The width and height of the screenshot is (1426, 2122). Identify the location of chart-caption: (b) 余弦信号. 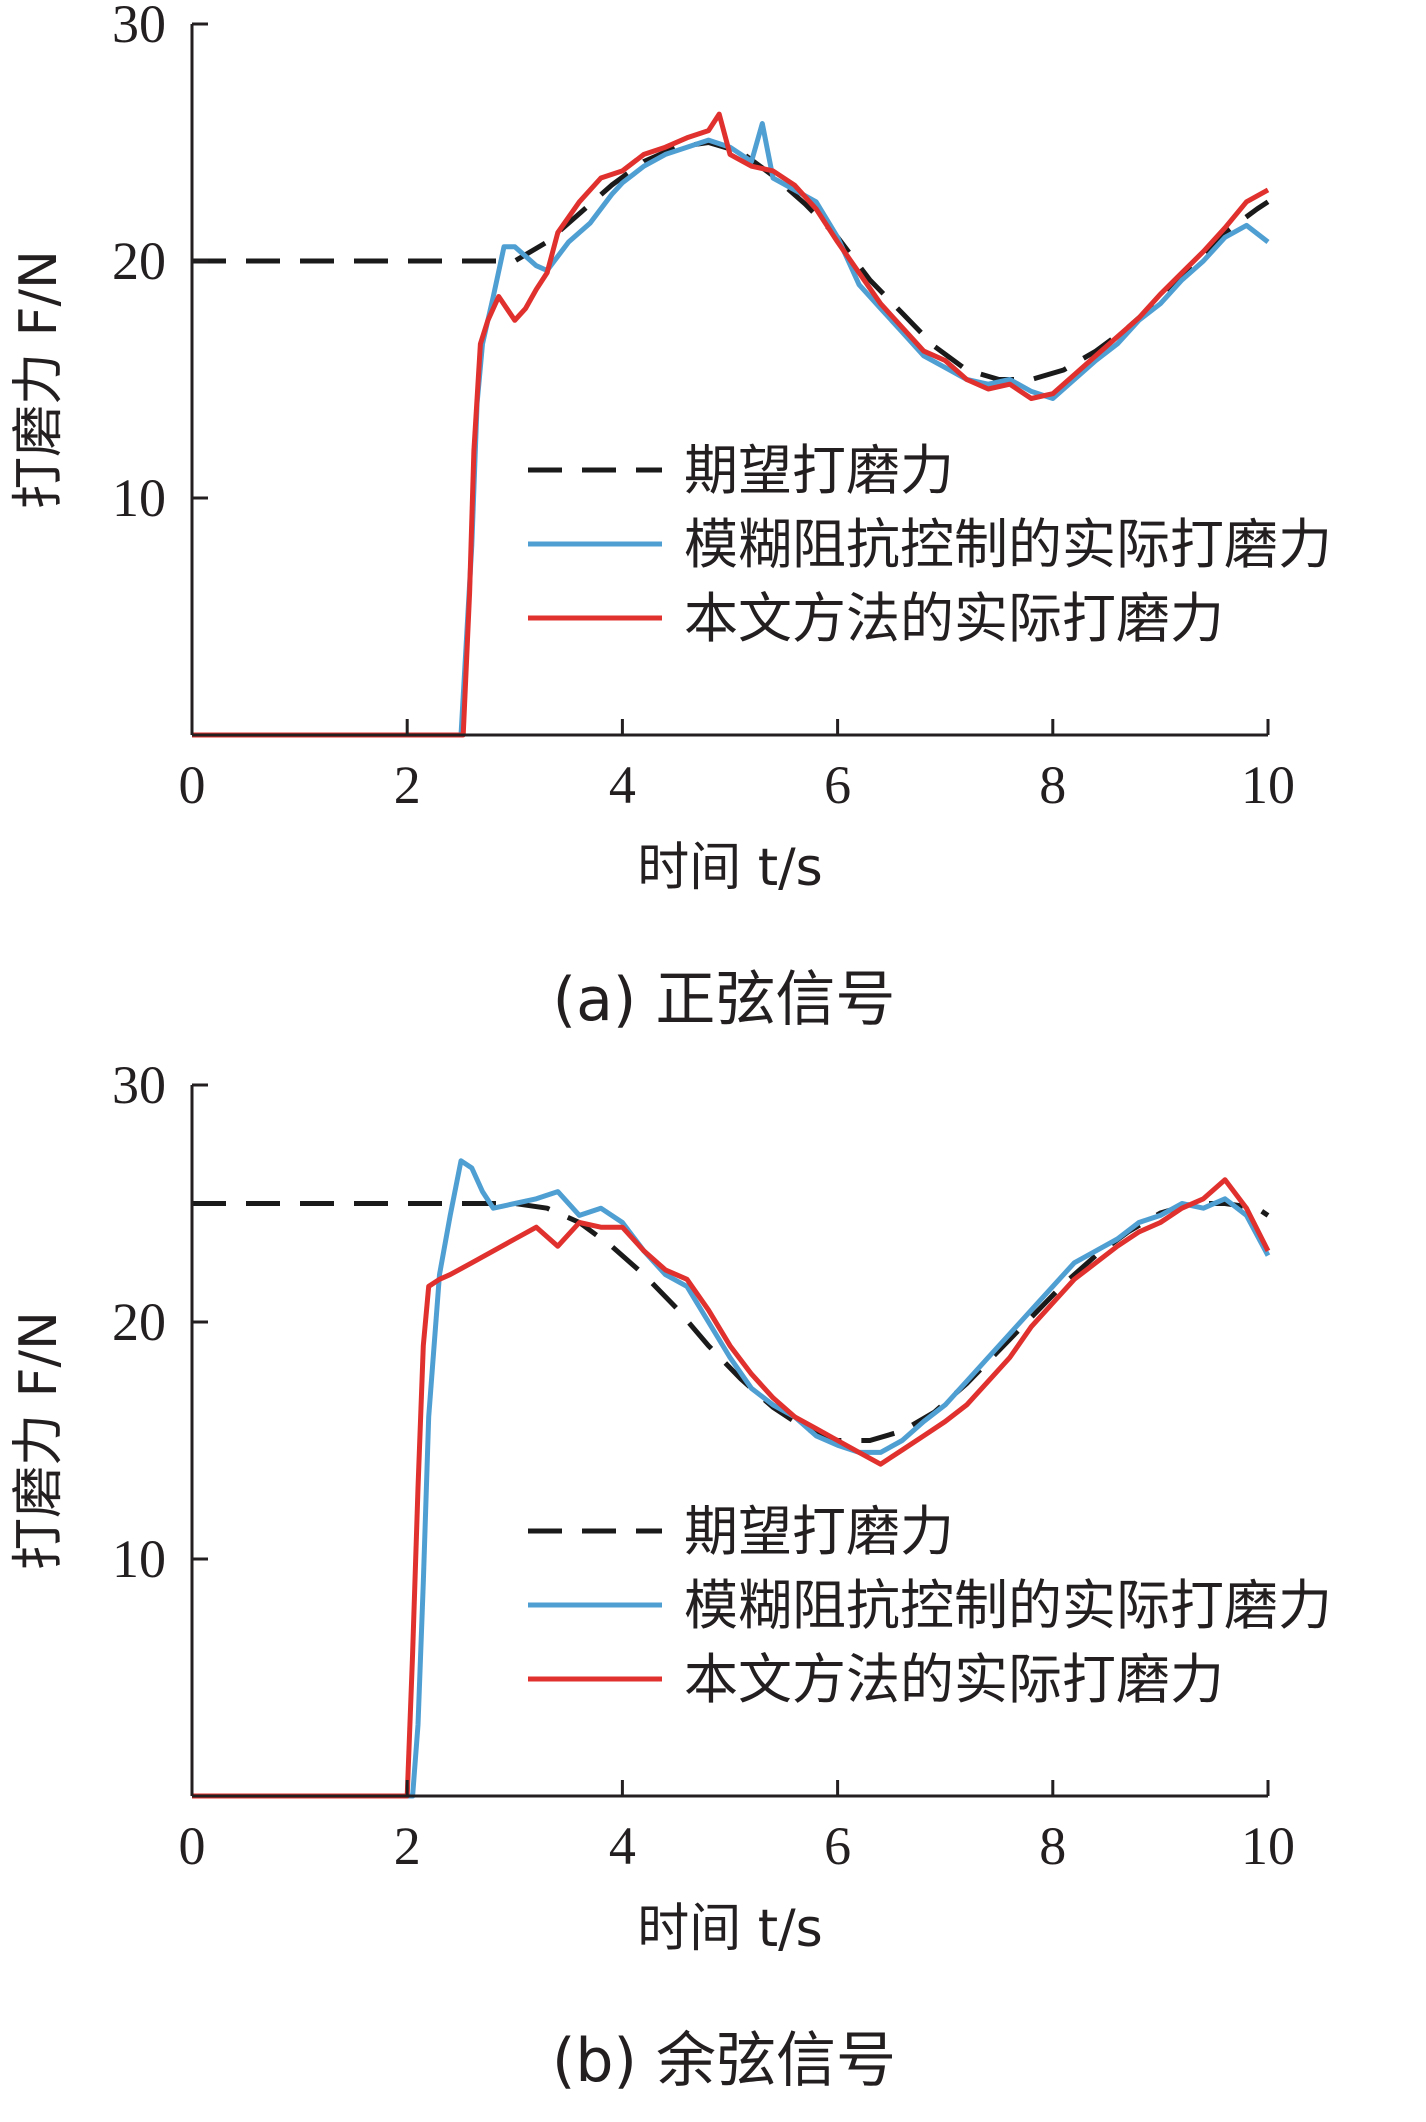
(724, 2061).